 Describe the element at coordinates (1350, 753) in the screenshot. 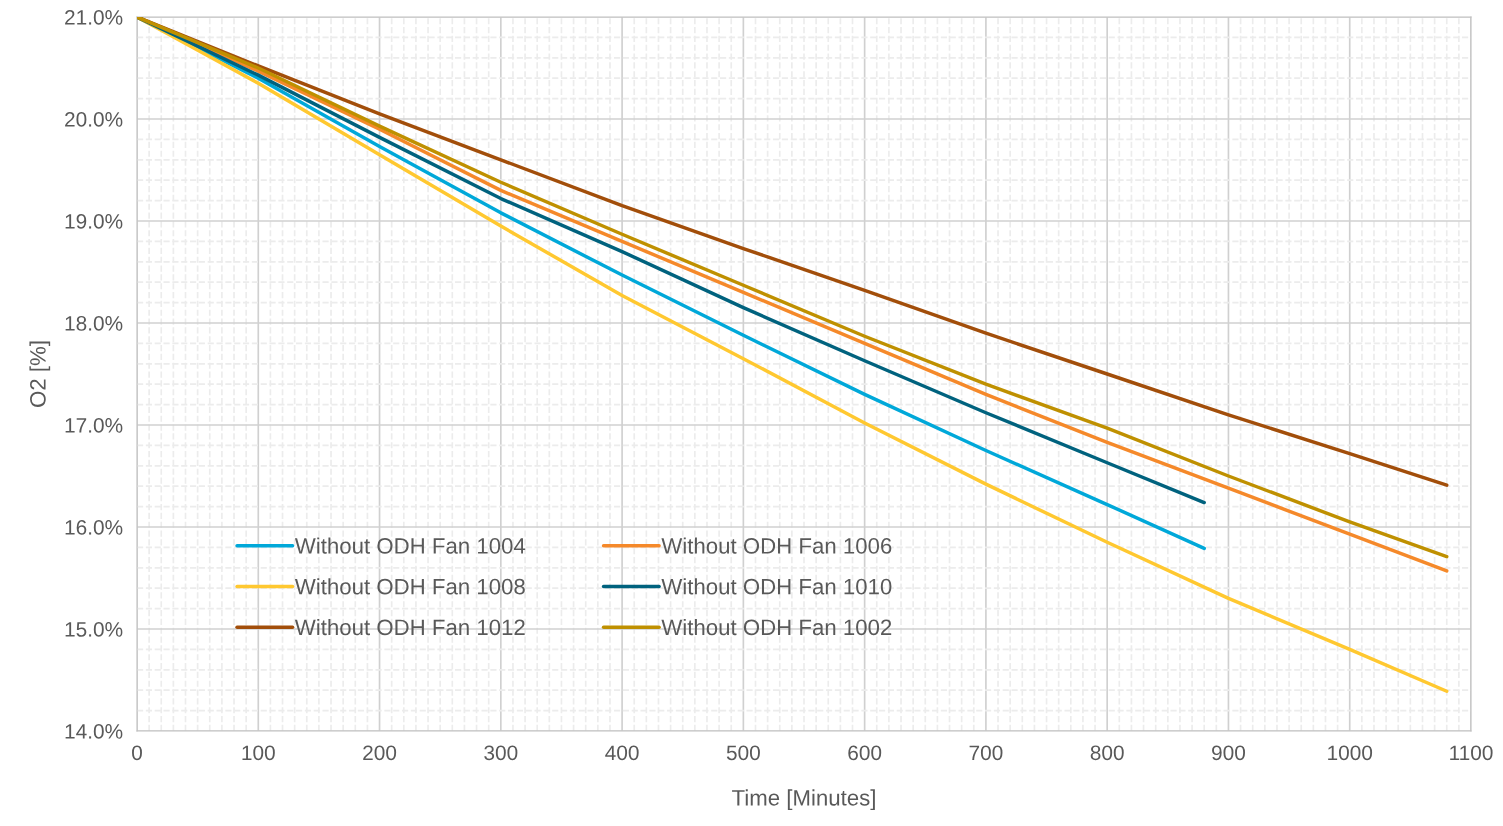

I see `x-tick-label: 1000` at that location.